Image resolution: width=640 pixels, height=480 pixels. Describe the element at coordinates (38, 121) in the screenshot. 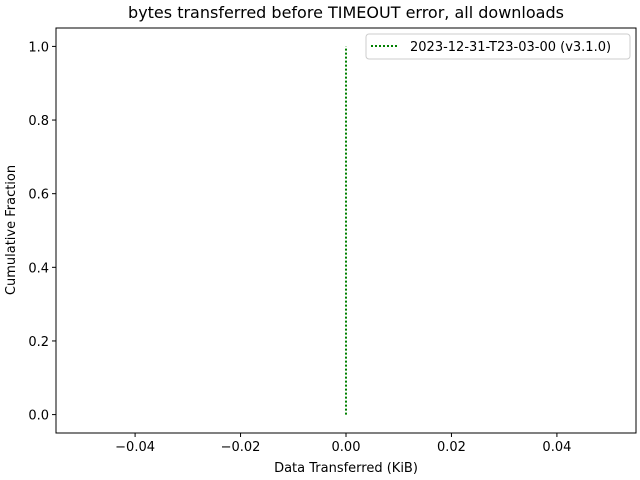

I see `y-tick-label: 0.8` at that location.